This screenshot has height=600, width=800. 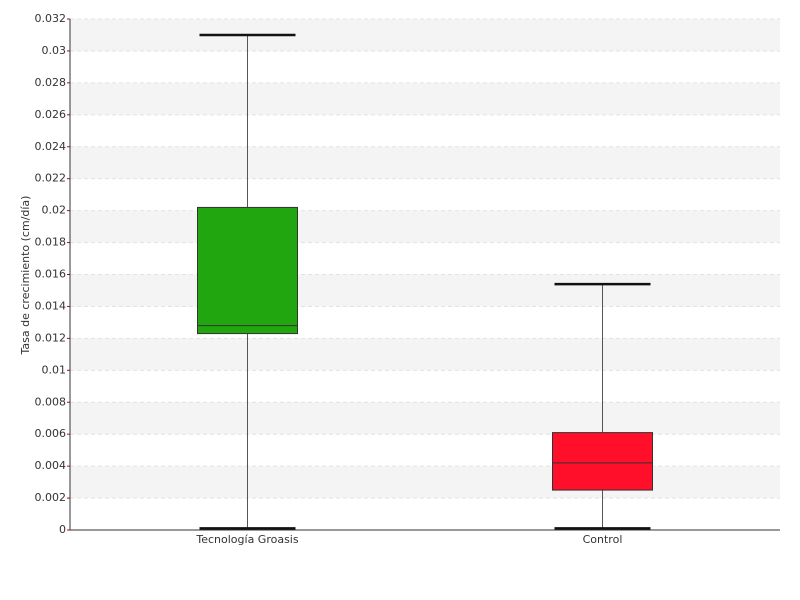 I want to click on y-tick-label: 0.03, so click(x=54, y=50).